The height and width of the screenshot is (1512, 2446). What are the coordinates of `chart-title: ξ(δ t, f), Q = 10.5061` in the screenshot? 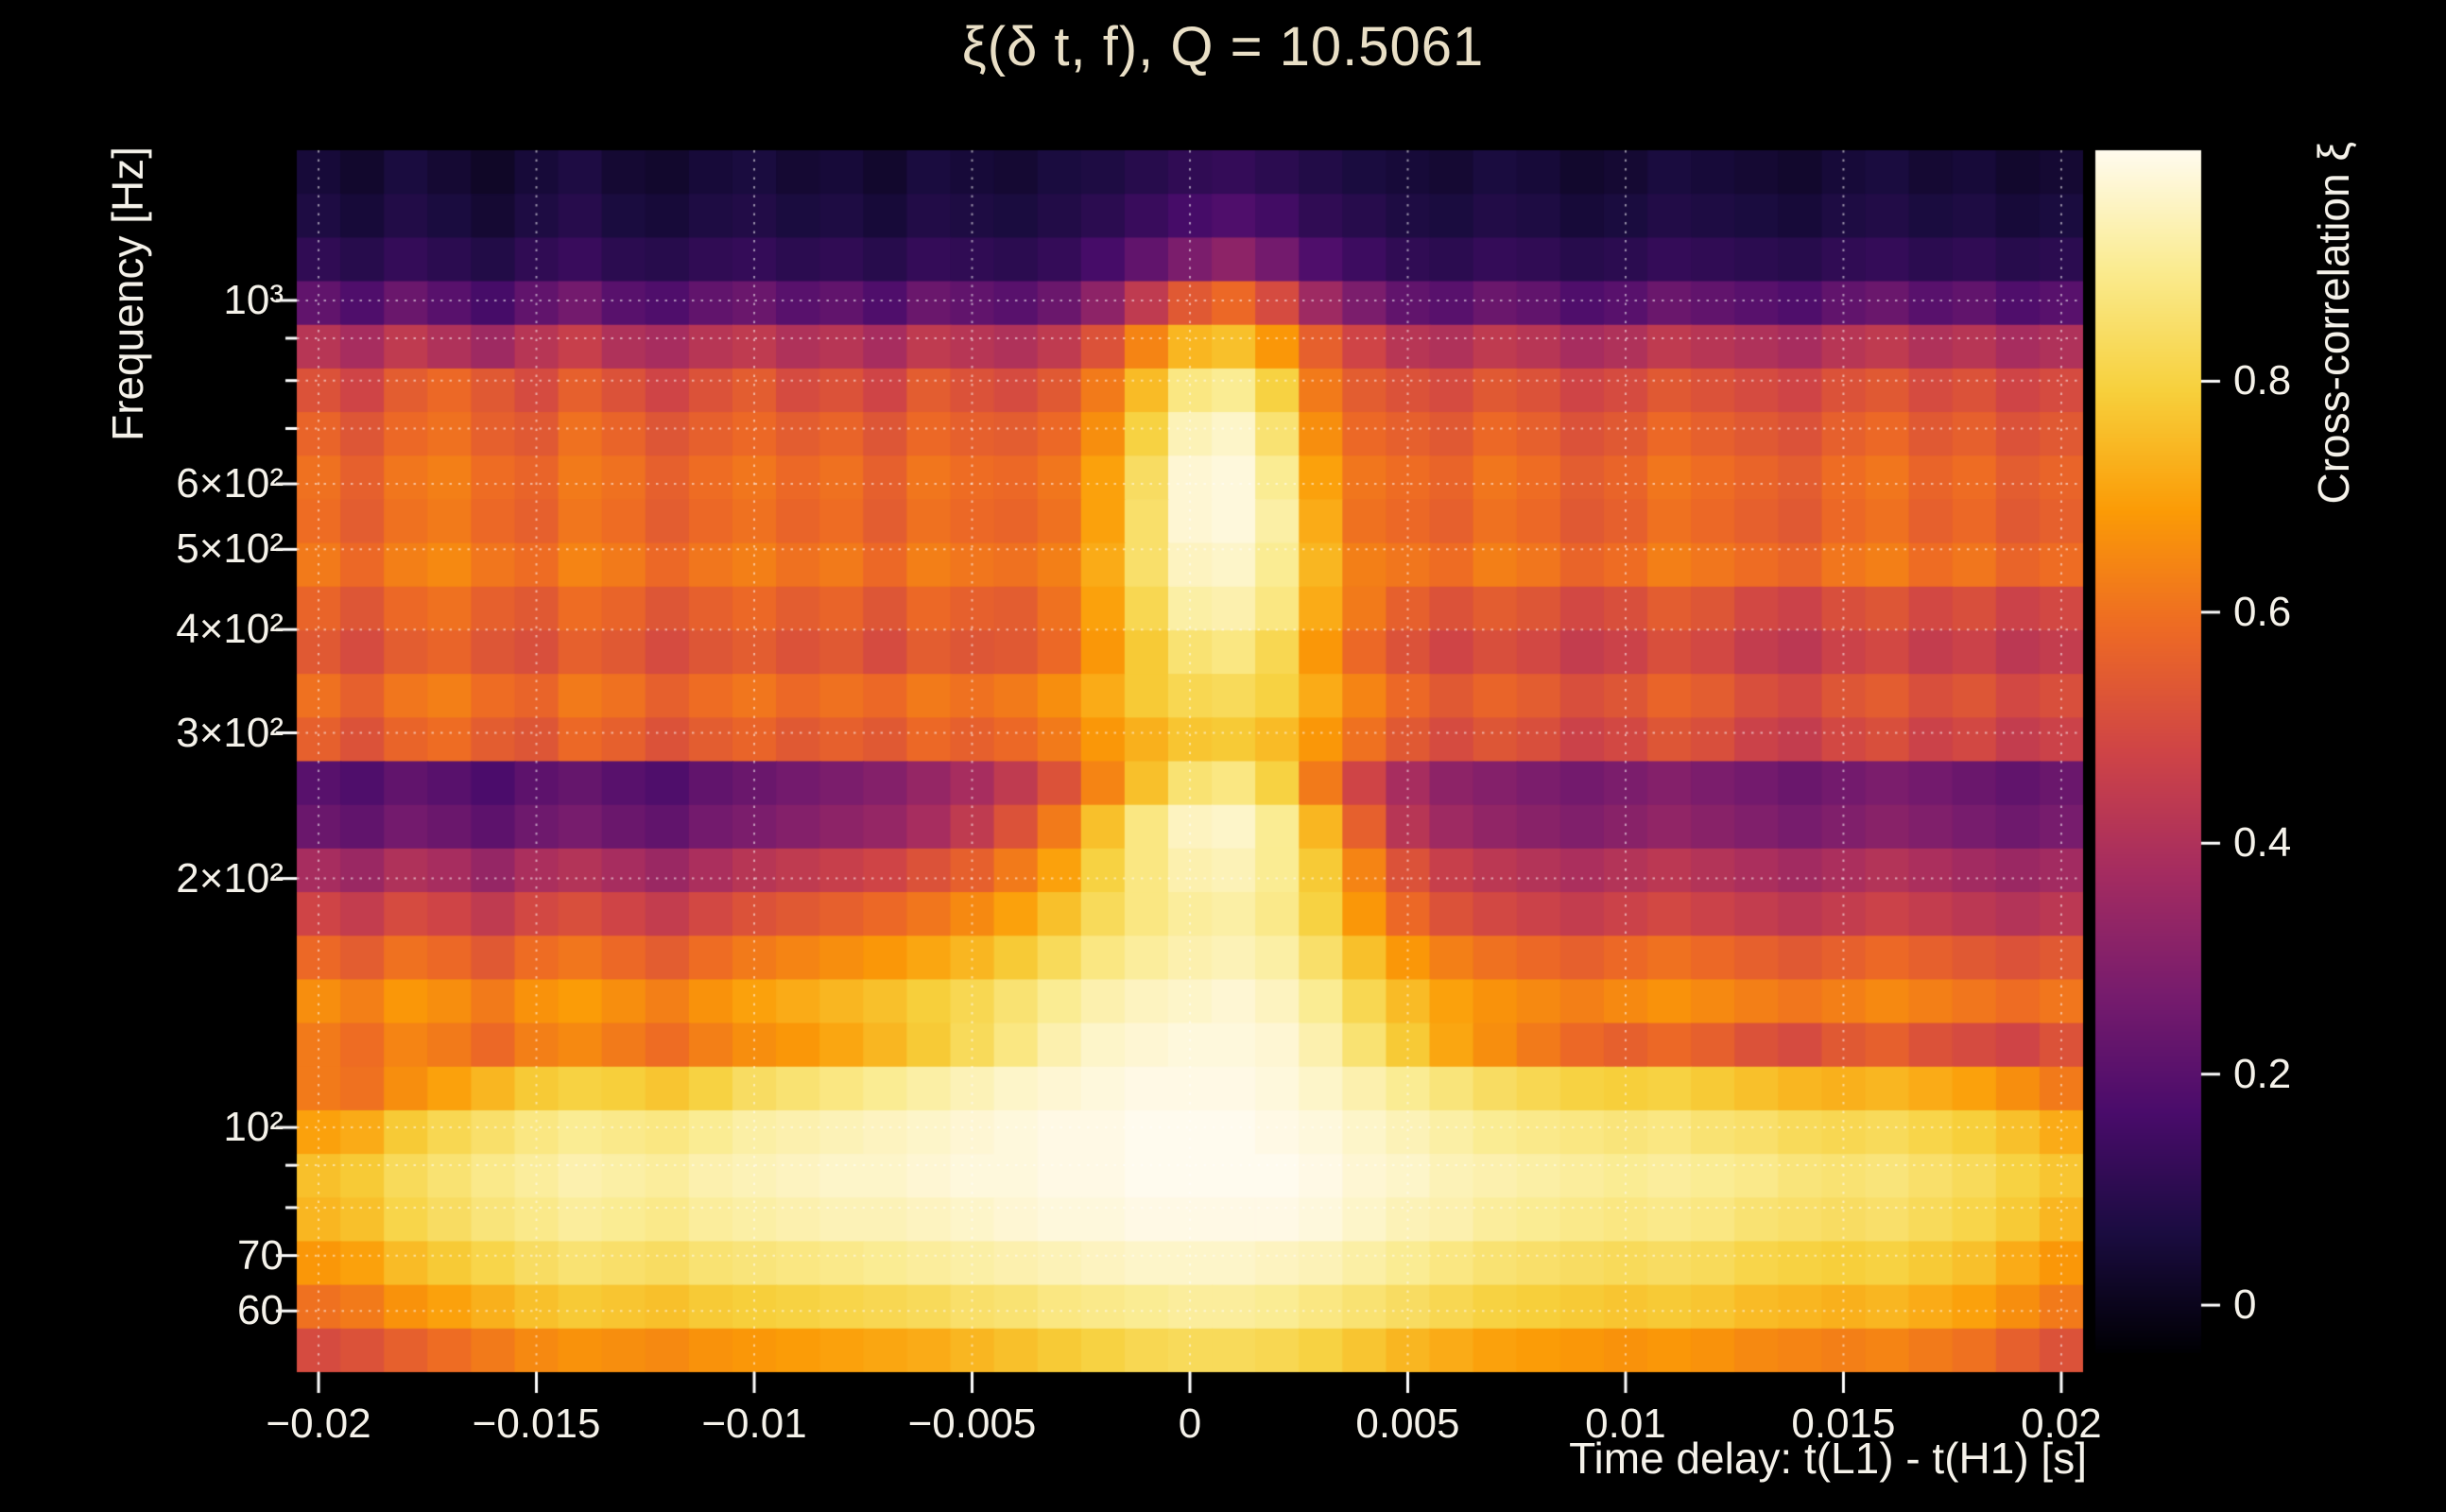 It's located at (1223, 46).